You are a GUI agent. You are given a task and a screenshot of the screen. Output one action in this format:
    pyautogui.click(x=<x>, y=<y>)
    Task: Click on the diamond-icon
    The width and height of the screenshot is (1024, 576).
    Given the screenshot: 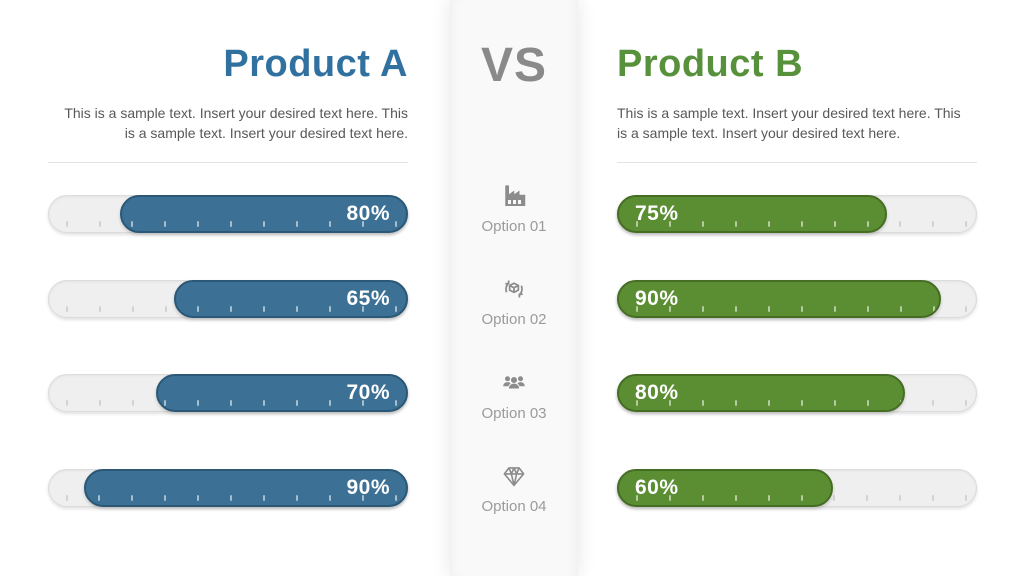 What is the action you would take?
    pyautogui.click(x=514, y=476)
    